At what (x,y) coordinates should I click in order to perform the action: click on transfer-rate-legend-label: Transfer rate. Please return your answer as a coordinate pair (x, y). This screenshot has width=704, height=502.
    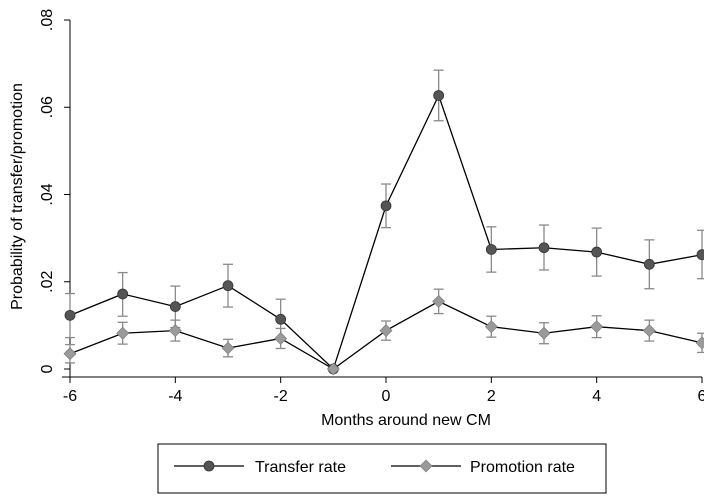
    Looking at the image, I should click on (300, 467).